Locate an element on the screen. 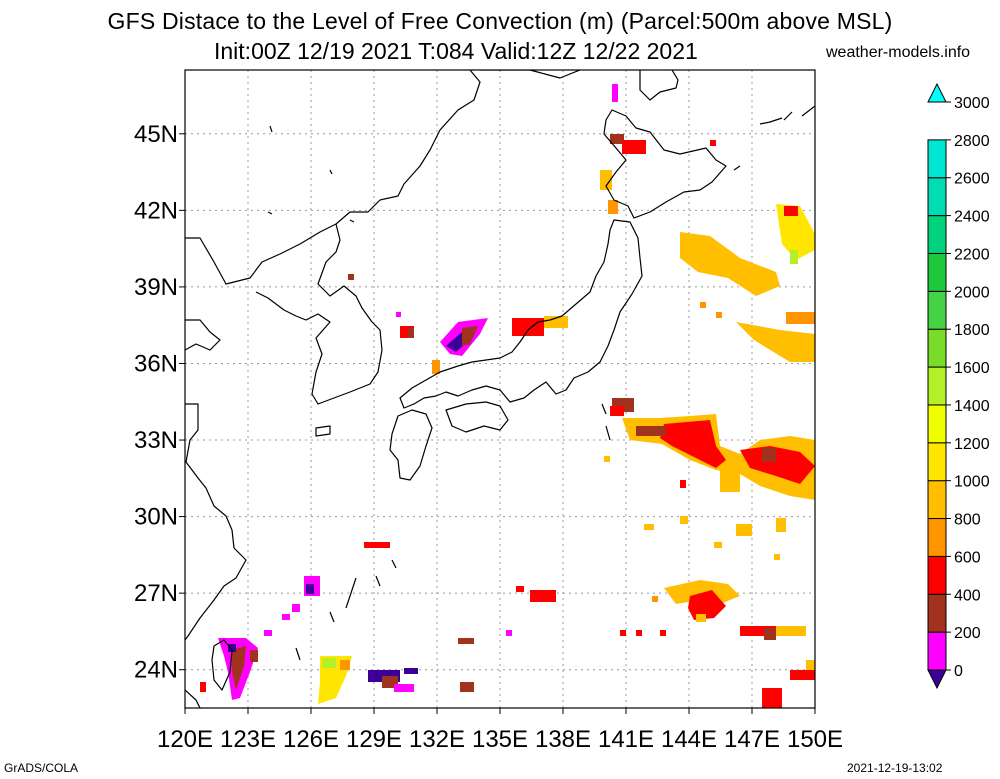 The width and height of the screenshot is (1000, 779). colorbar-label: 2400 is located at coordinates (972, 217).